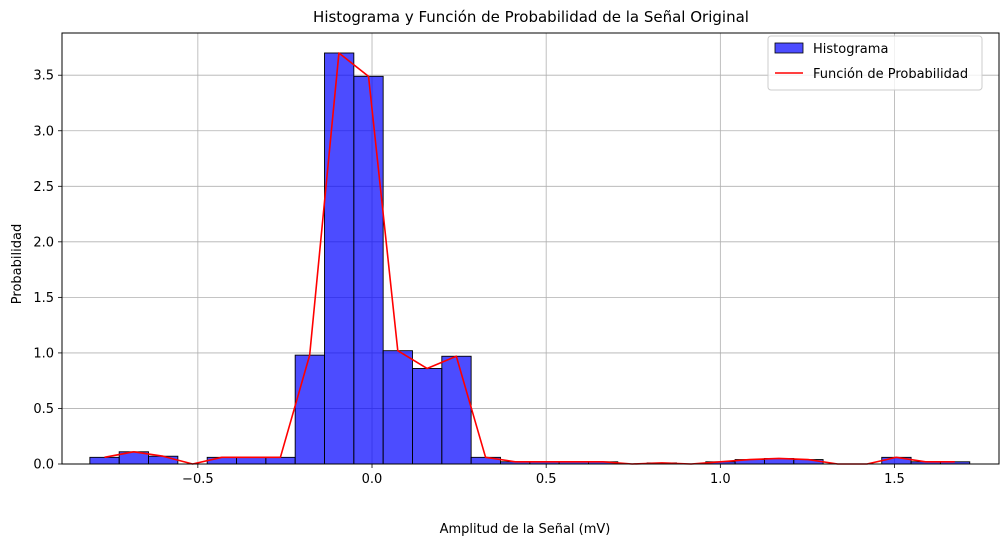  What do you see at coordinates (198, 479) in the screenshot?
I see `x-tick-label: −0.5` at bounding box center [198, 479].